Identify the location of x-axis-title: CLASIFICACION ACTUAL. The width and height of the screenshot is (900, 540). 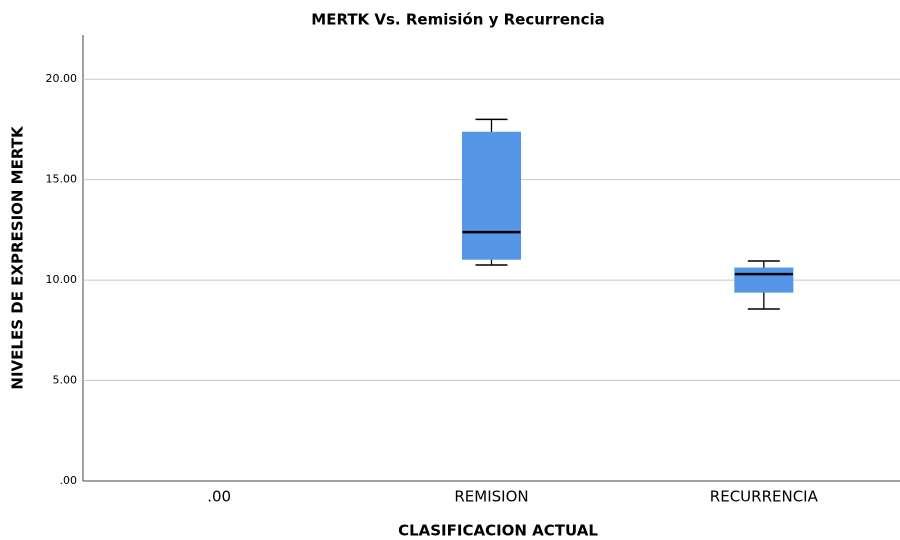
(498, 531).